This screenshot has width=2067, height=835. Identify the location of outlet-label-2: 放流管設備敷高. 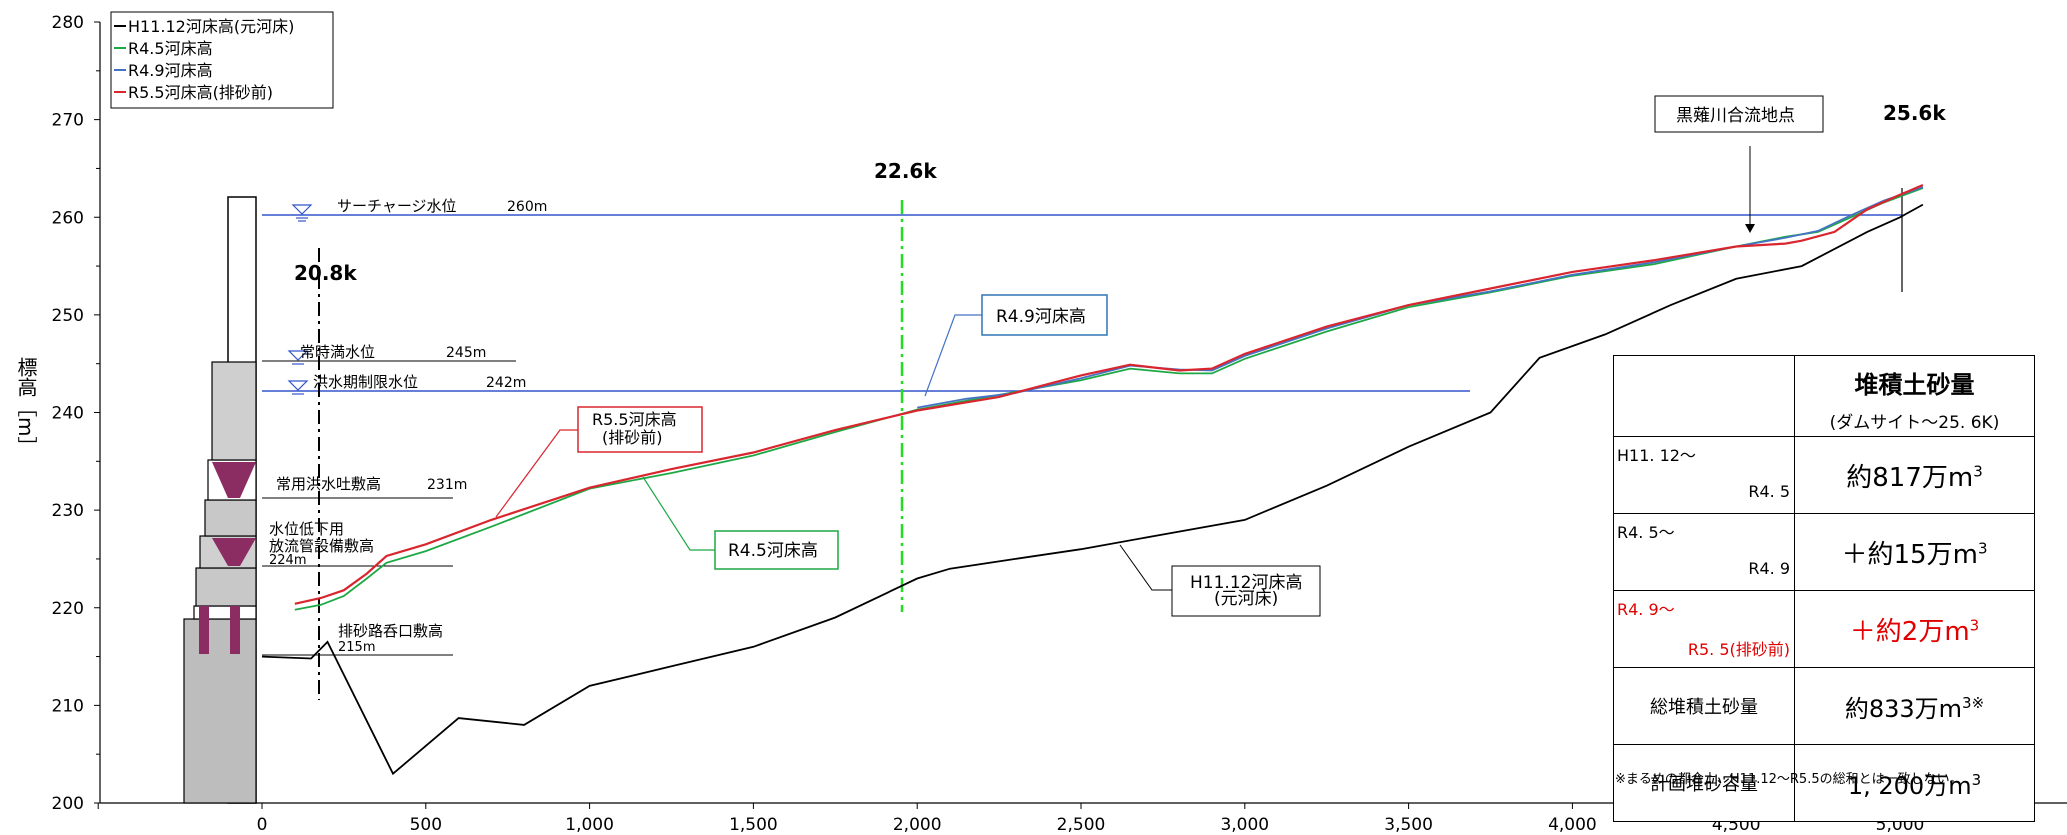
(321, 546).